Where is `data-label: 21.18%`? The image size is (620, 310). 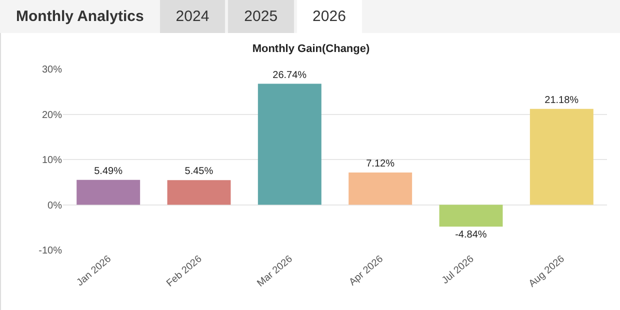 data-label: 21.18% is located at coordinates (561, 100).